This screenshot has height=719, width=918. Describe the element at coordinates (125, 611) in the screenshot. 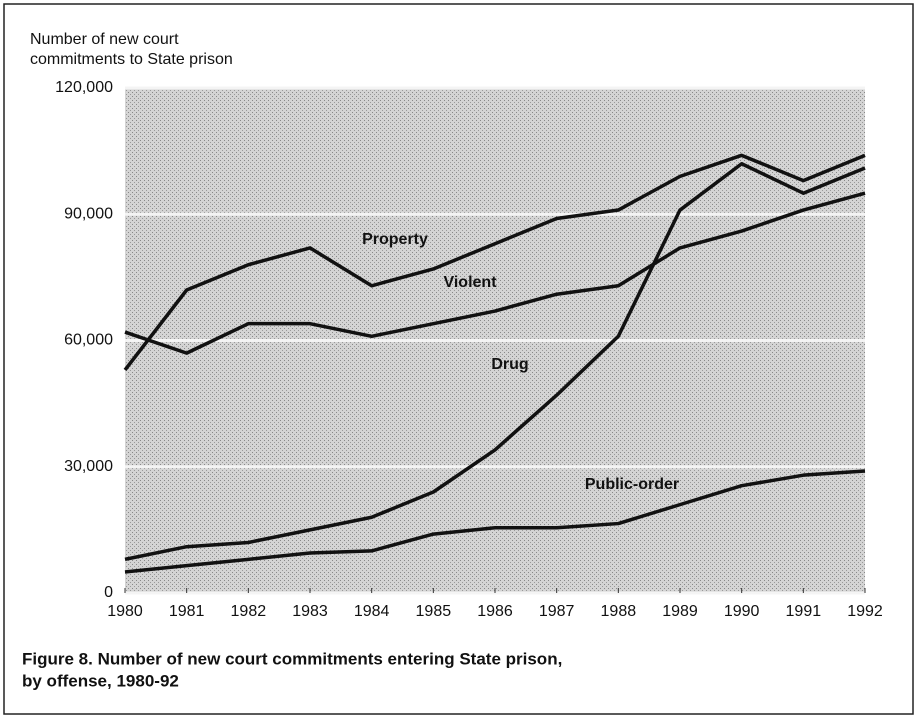

I see `x-tick-label: 1980` at that location.